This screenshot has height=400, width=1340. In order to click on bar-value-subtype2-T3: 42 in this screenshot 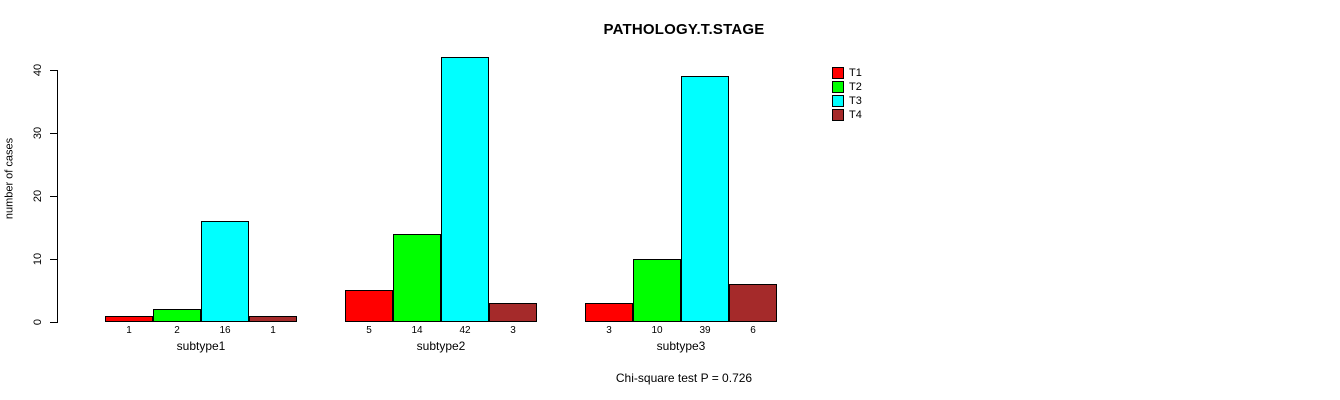, I will do `click(465, 330)`.